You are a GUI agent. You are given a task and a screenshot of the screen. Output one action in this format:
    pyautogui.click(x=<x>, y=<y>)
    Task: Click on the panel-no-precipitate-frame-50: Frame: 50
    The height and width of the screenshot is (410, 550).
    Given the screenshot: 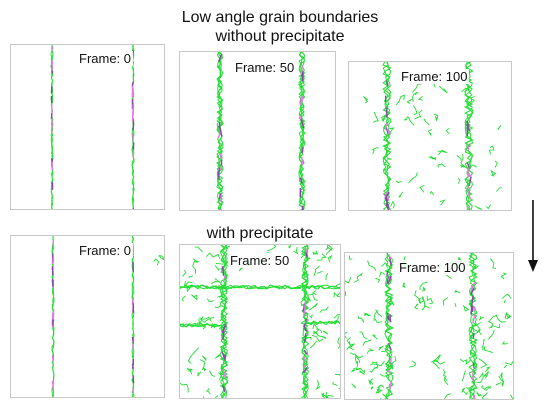 What is the action you would take?
    pyautogui.click(x=257, y=131)
    